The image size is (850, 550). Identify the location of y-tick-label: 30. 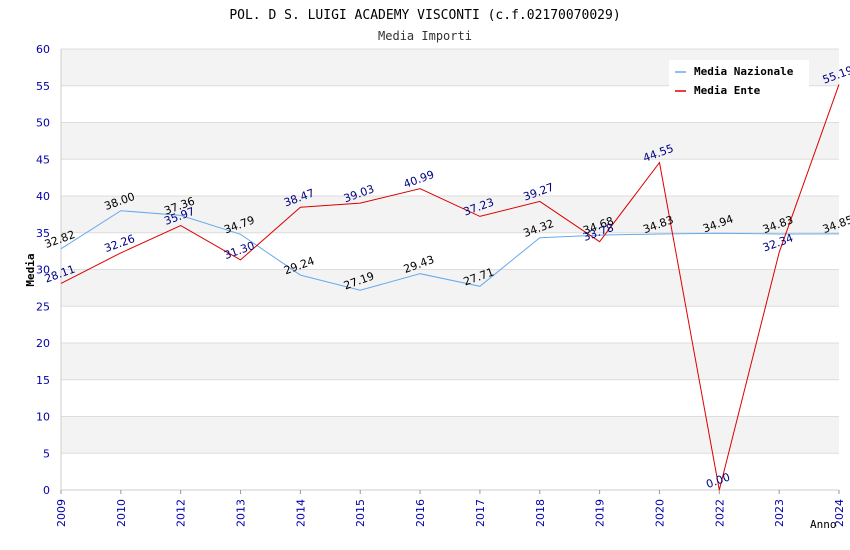
(43, 270).